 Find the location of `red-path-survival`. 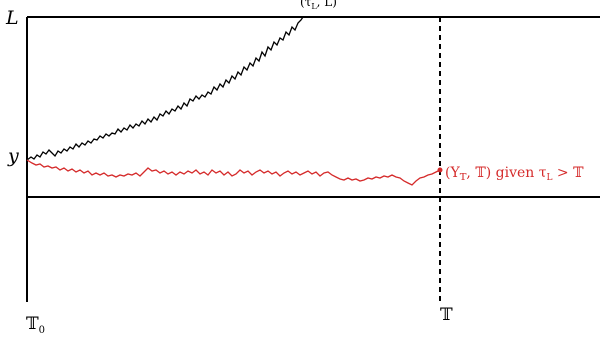

red-path-survival is located at coordinates (233, 172).